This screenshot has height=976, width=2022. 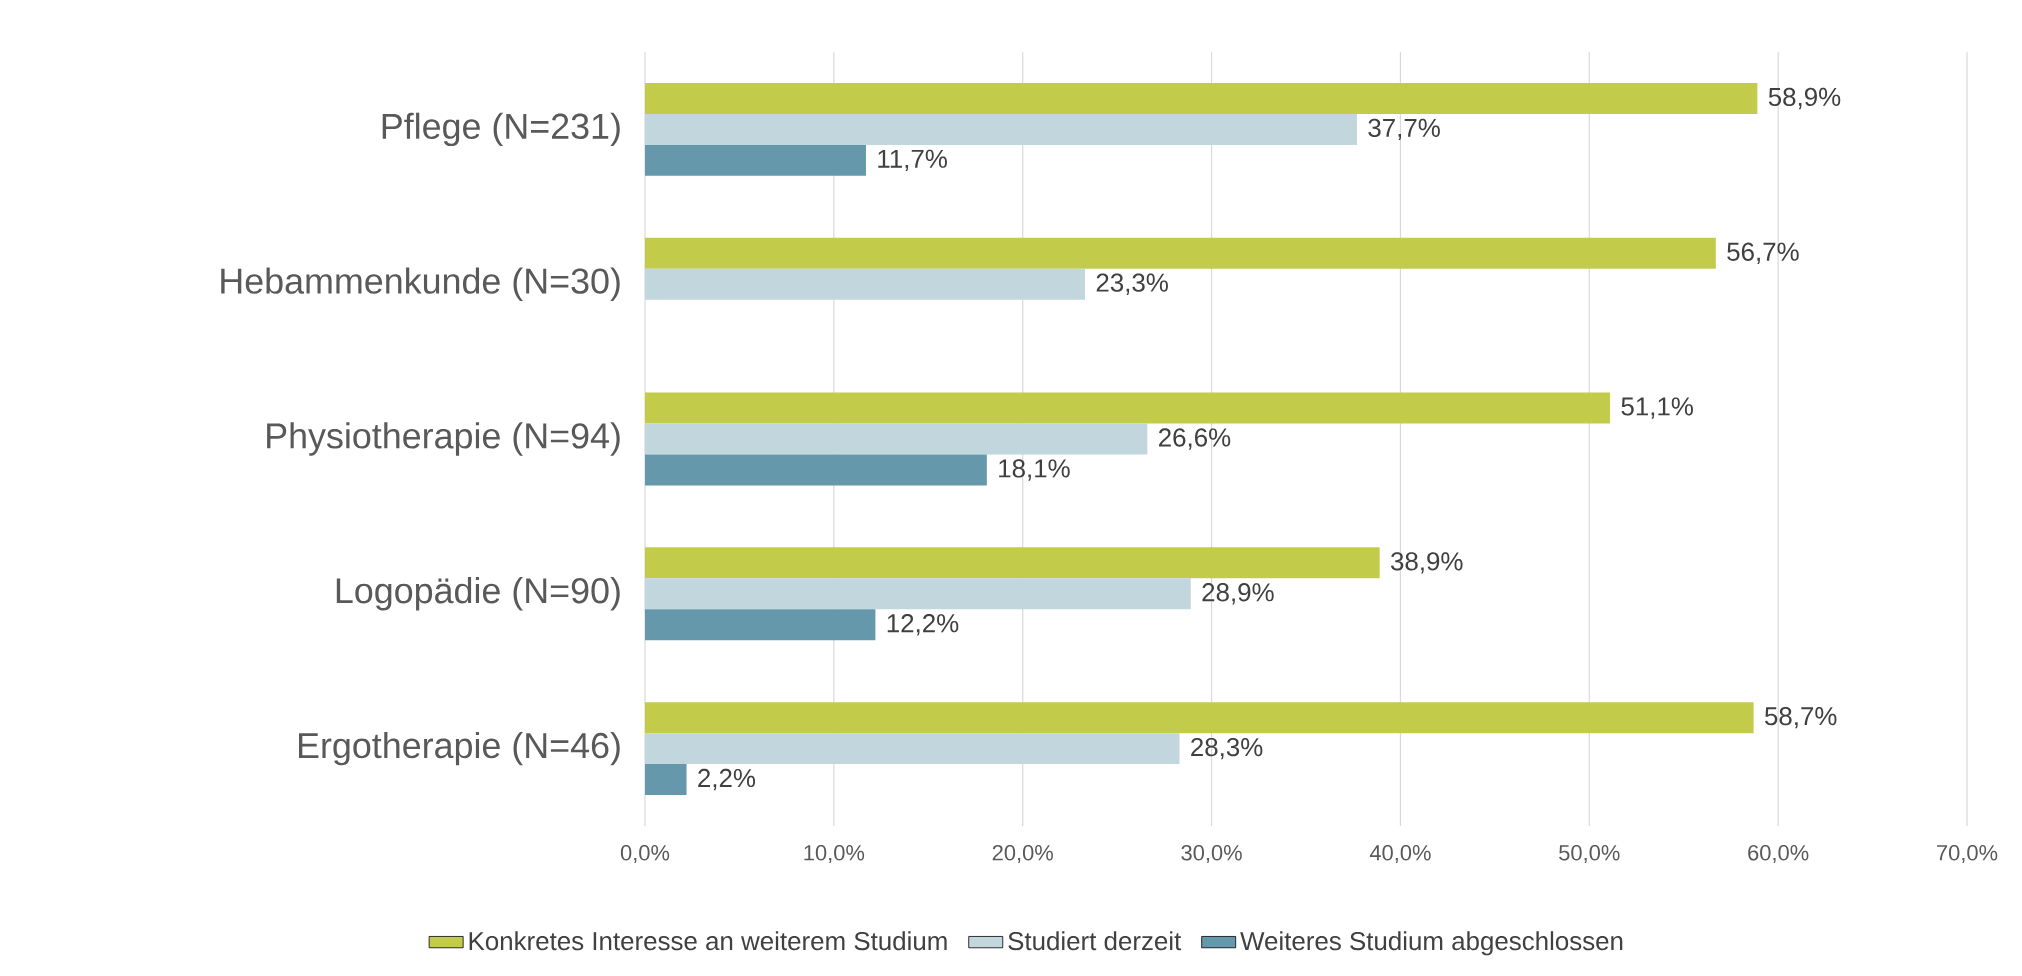 What do you see at coordinates (1804, 98) in the screenshot?
I see `data-label: 58,9%` at bounding box center [1804, 98].